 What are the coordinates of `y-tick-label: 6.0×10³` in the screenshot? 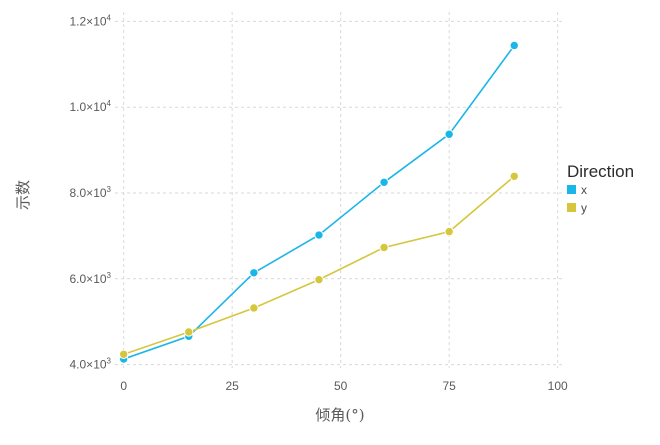 It's located at (91, 278).